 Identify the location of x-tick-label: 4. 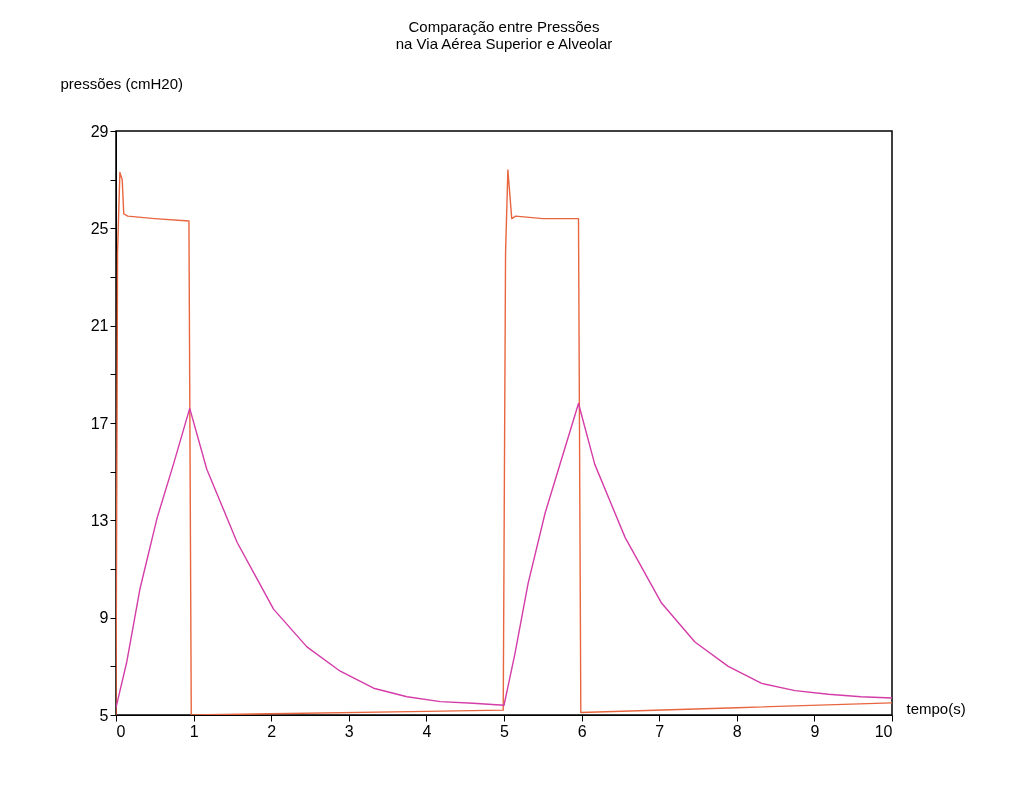
(427, 731).